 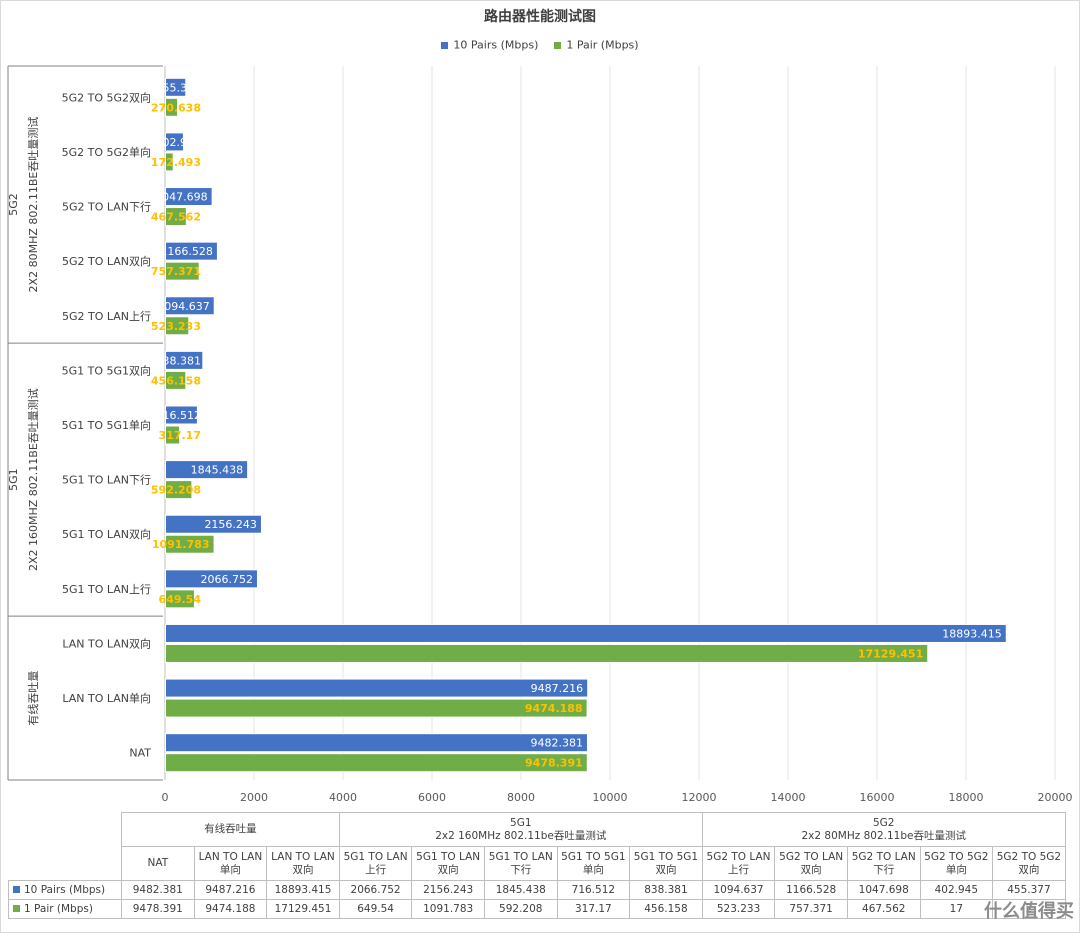 I want to click on table-cell: 456.158, so click(x=666, y=909).